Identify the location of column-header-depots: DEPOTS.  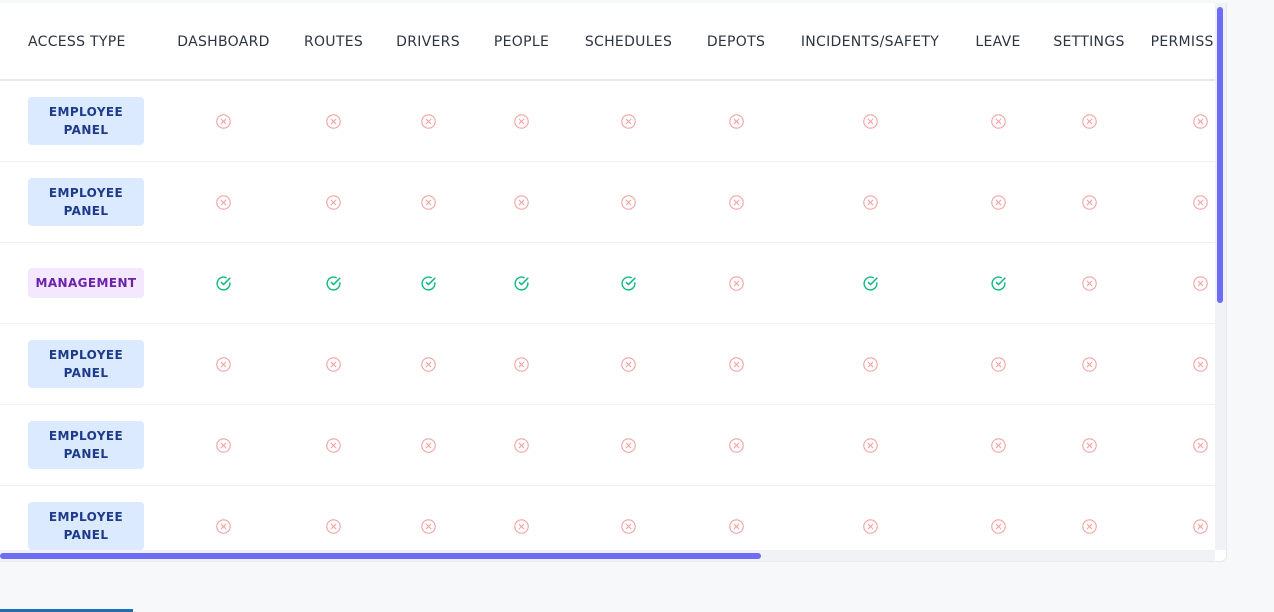
(736, 42).